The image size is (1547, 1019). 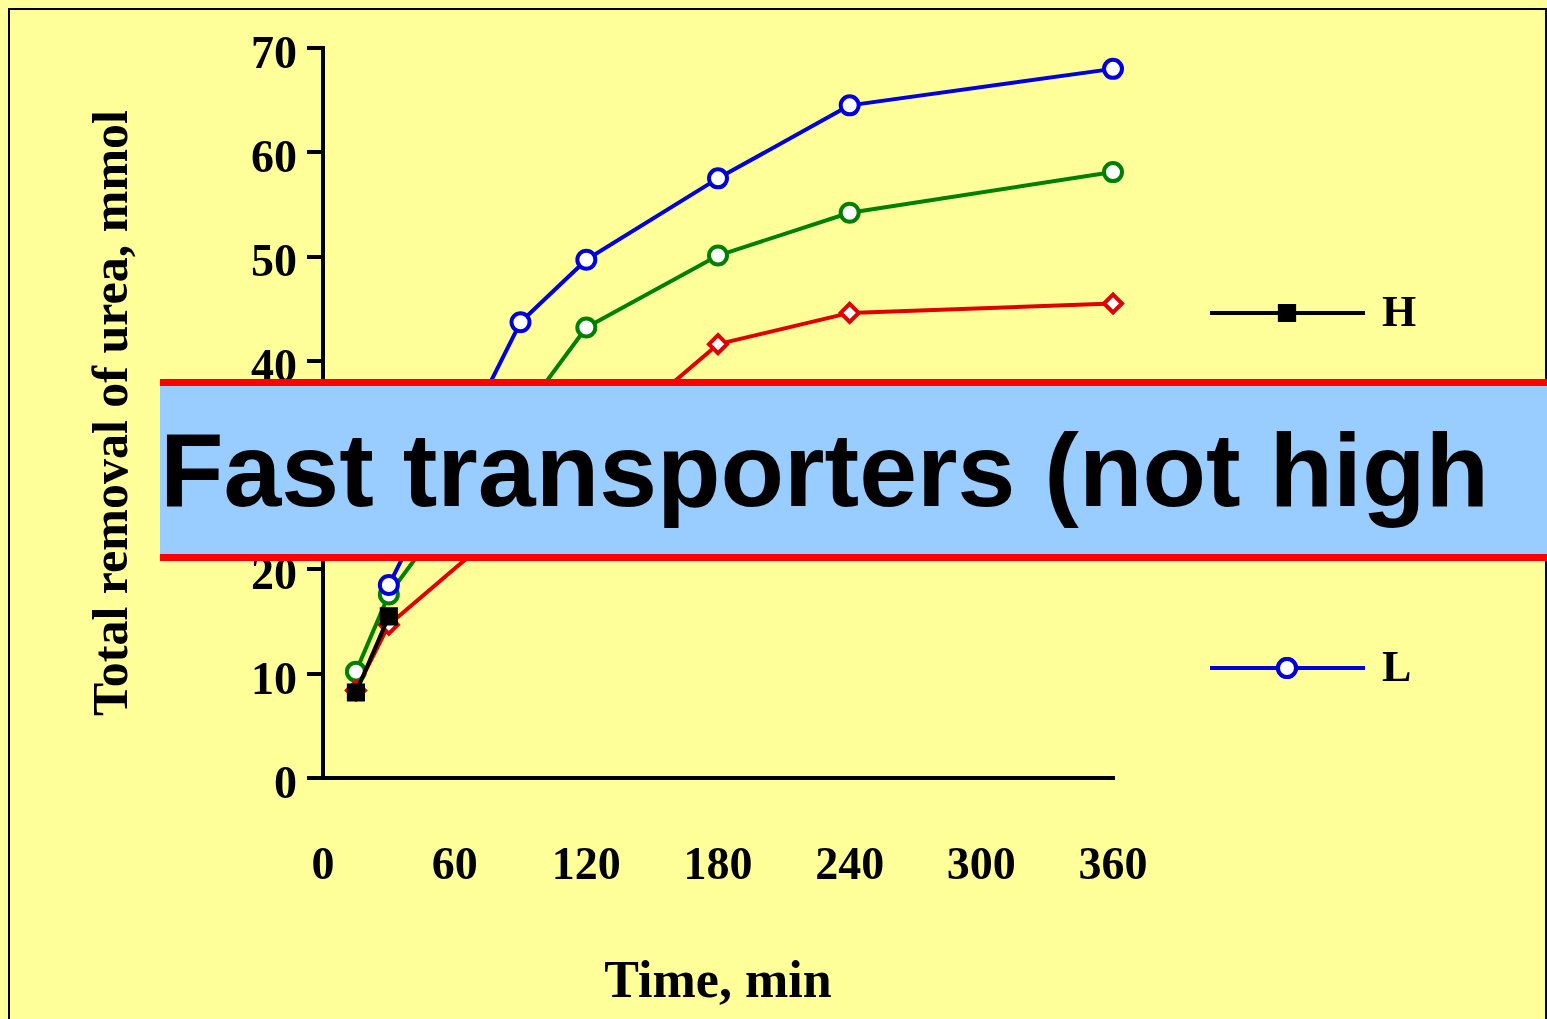 What do you see at coordinates (824, 470) in the screenshot?
I see `annotation: Fast transporters (not high` at bounding box center [824, 470].